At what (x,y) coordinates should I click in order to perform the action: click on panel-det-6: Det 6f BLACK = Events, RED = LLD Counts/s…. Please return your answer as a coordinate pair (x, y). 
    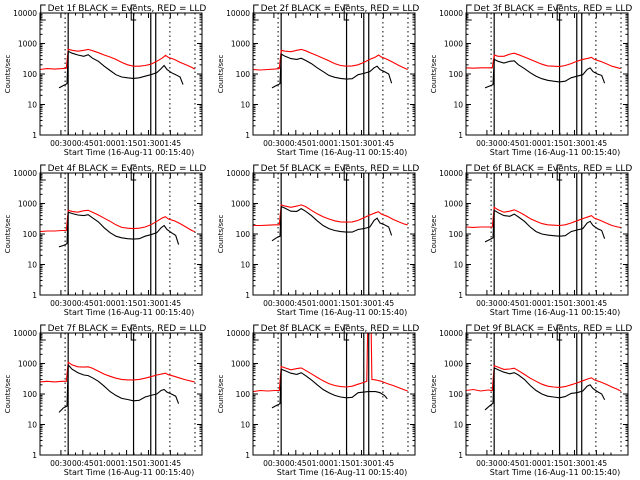
    Looking at the image, I should click on (531, 240).